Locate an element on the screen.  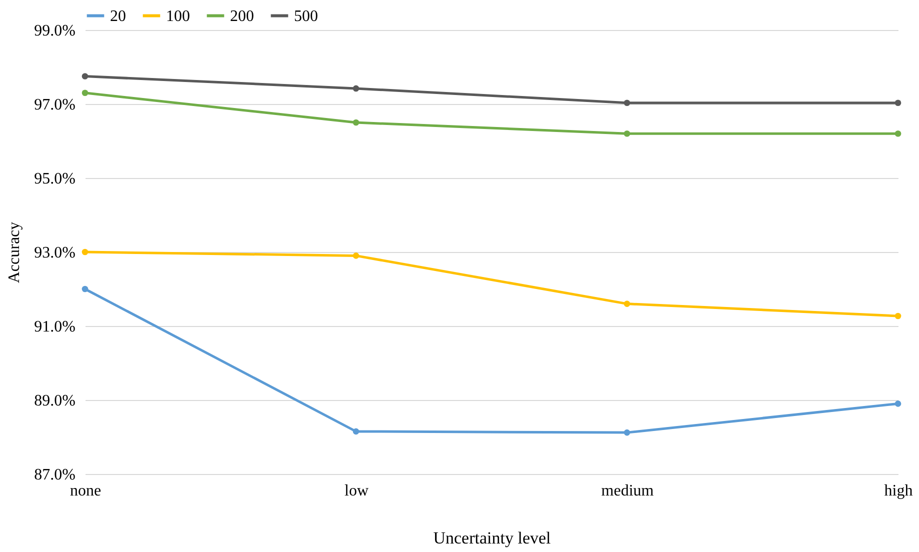
legend-label: 500 is located at coordinates (306, 16).